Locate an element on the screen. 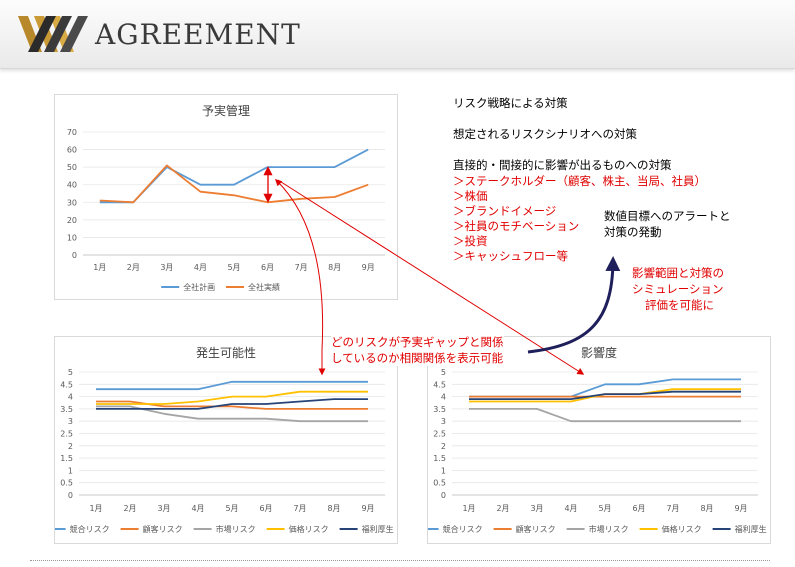  impact-item: ＞ブランドイメージ is located at coordinates (505, 211).